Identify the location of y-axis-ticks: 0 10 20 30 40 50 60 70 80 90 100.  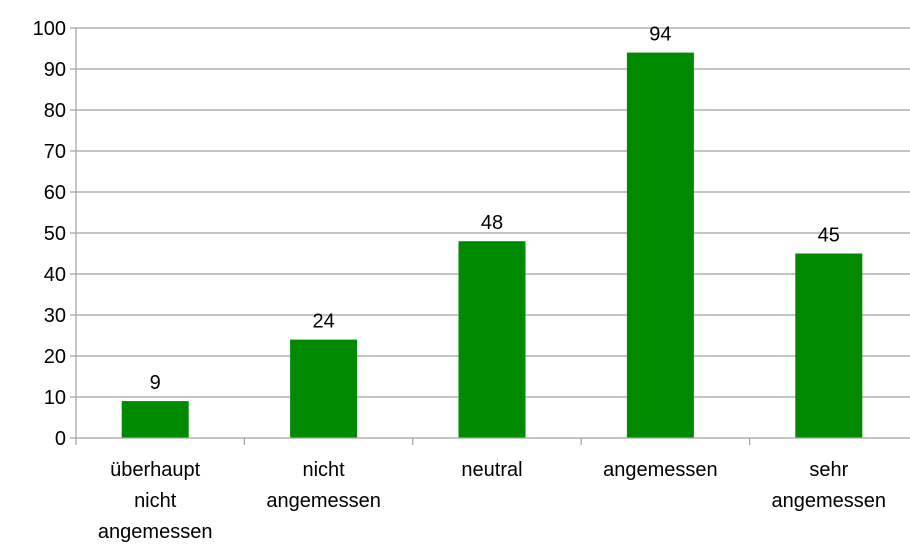
(54, 234).